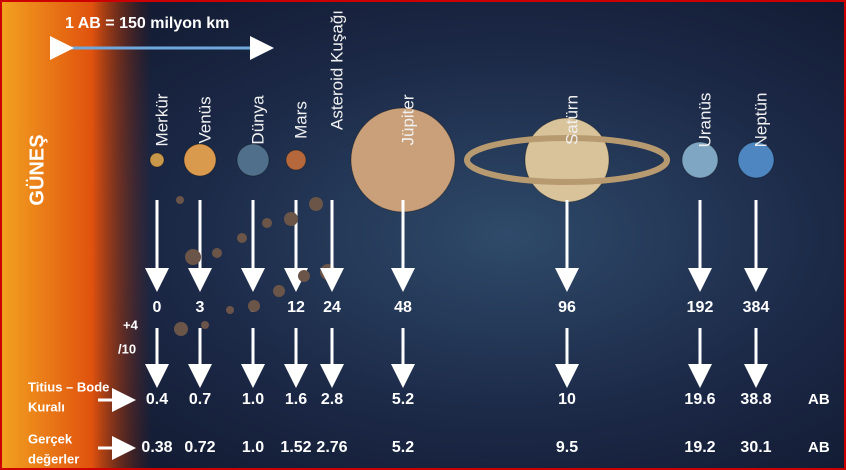  Describe the element at coordinates (127, 348) in the screenshot. I see `step-label: /10` at that location.